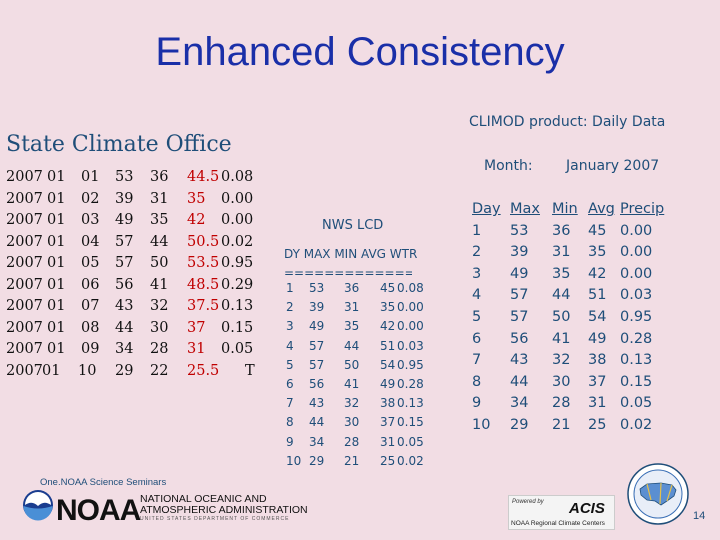  I want to click on climod-avg: 31, so click(597, 403).